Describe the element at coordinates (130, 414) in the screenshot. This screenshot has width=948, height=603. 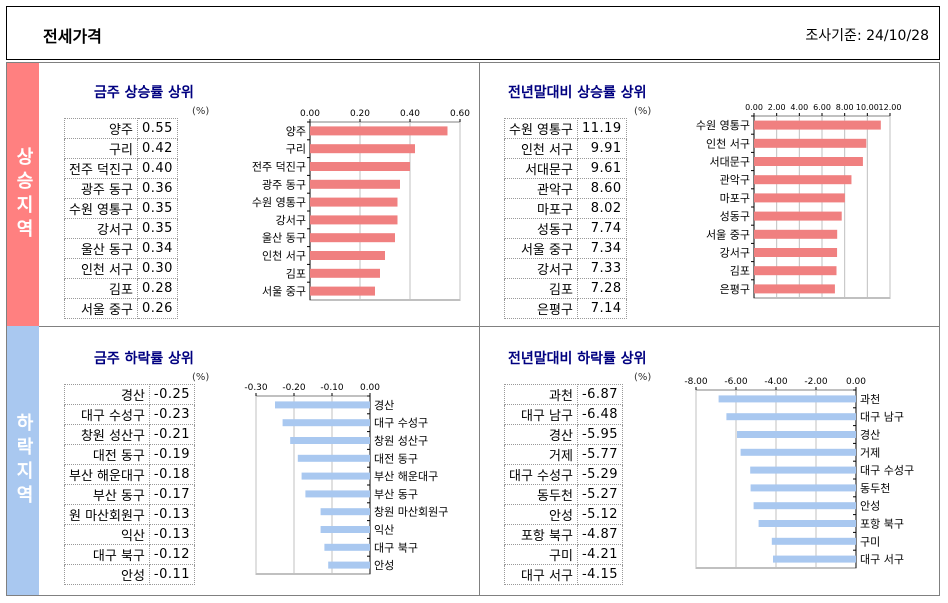
I see `table-row: 대구 수성구 -0.23` at that location.